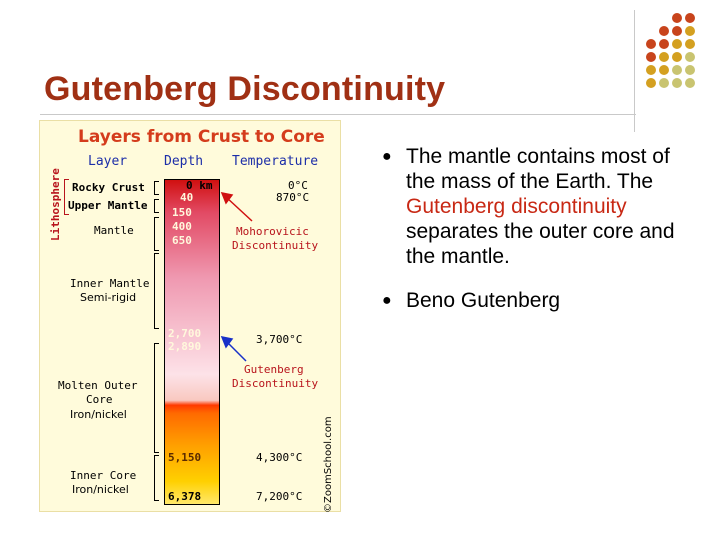 Image resolution: width=728 pixels, height=546 pixels. What do you see at coordinates (275, 245) in the screenshot?
I see `moho-label-2: Discontinuity` at bounding box center [275, 245].